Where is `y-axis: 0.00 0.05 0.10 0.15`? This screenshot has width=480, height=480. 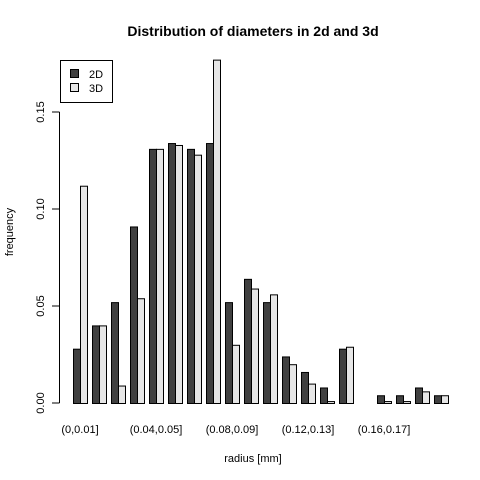 y-axis: 0.00 0.05 0.10 0.15 is located at coordinates (47, 257).